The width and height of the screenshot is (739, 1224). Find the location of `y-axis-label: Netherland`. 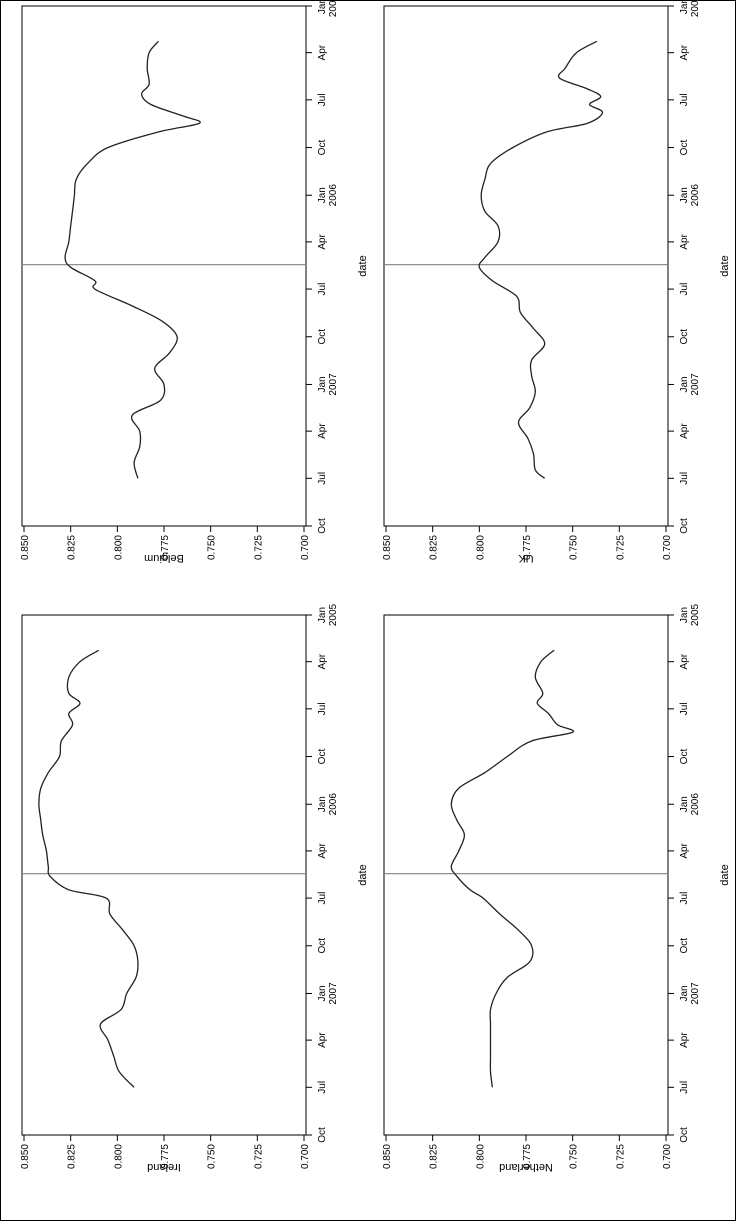

y-axis-label: Netherland is located at coordinates (526, 1167).